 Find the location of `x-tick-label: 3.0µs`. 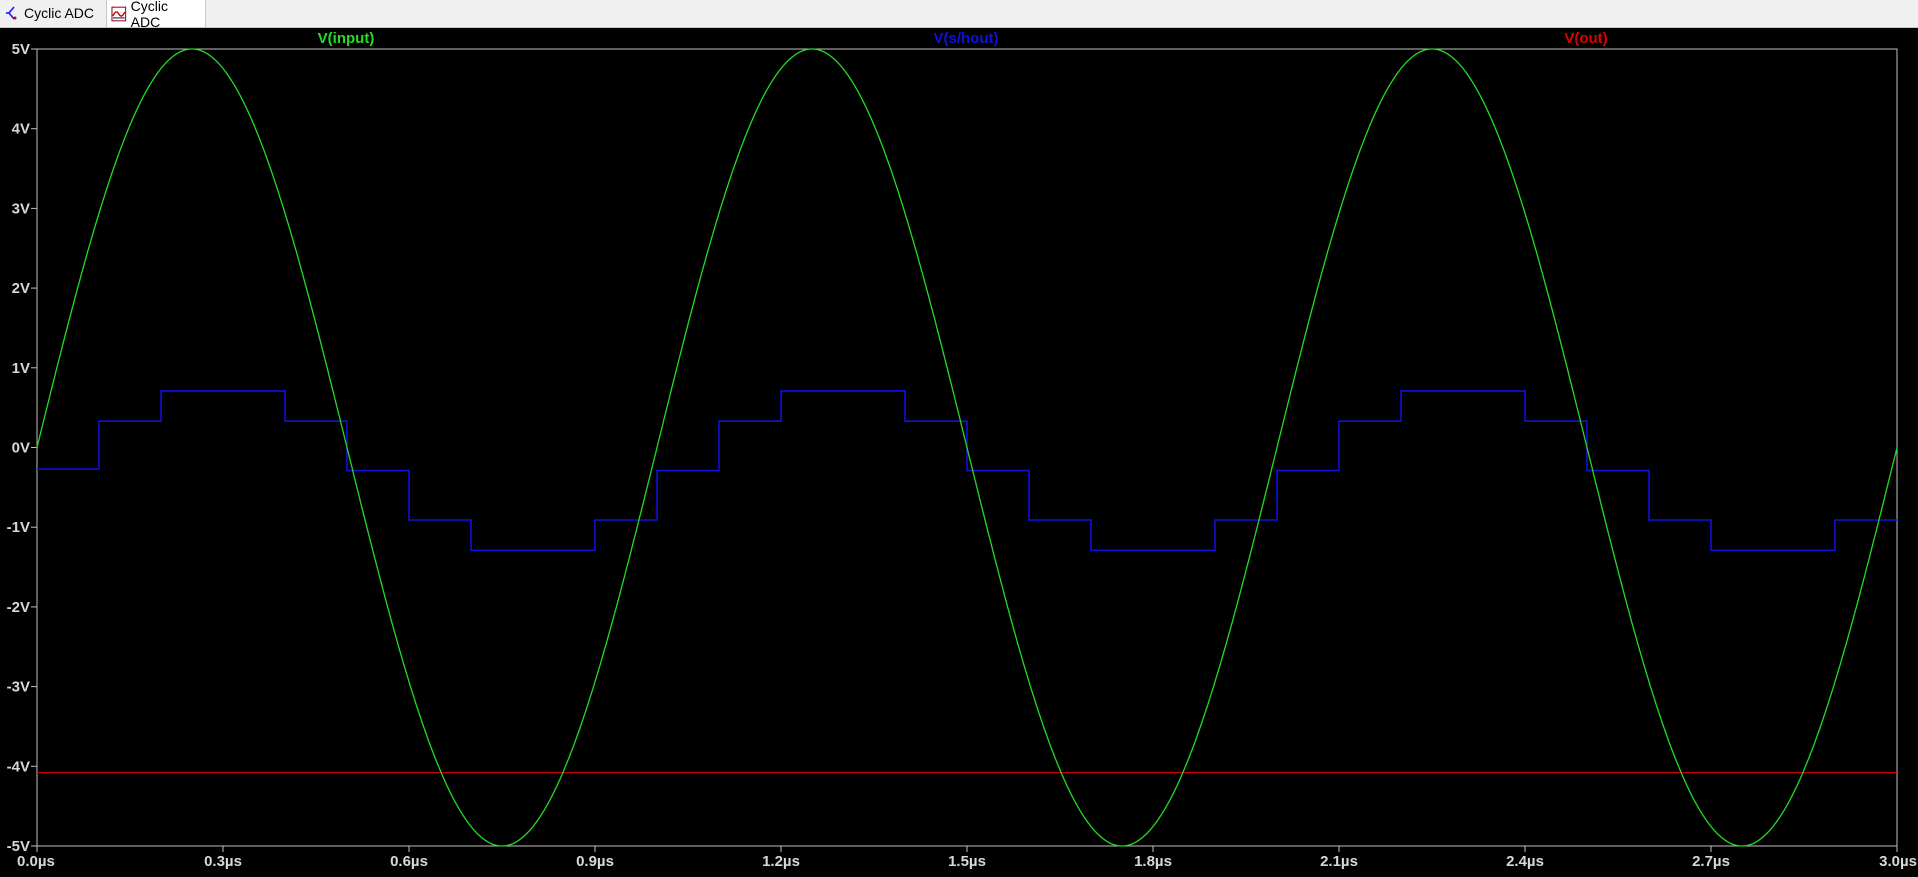

x-tick-label: 3.0µs is located at coordinates (1898, 861).